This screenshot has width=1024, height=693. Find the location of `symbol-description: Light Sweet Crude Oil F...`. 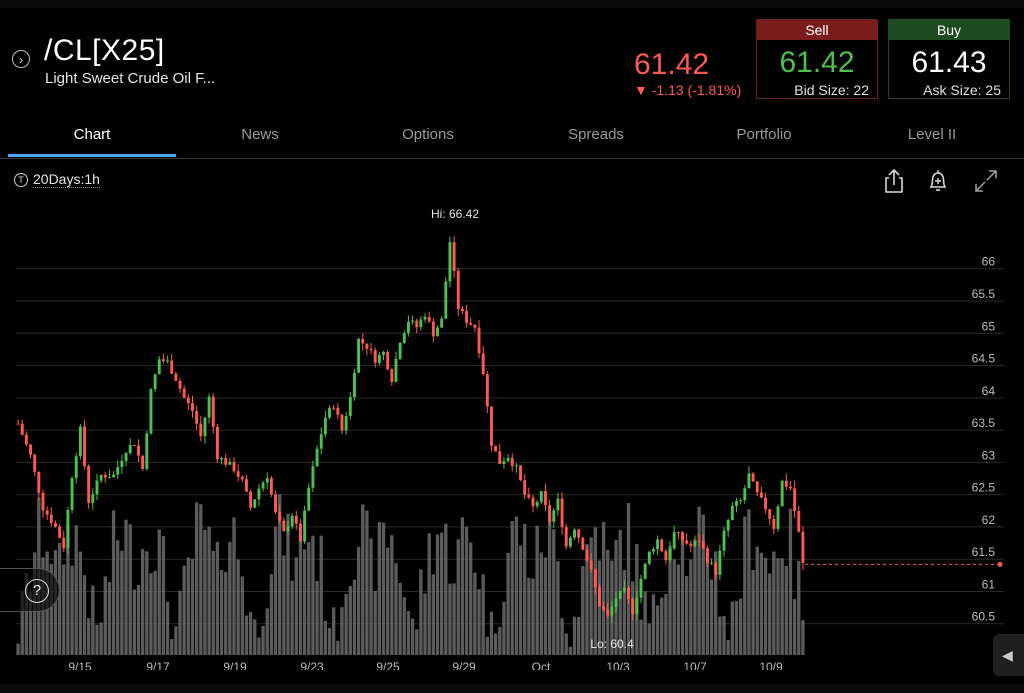

symbol-description: Light Sweet Crude Oil F... is located at coordinates (130, 78).